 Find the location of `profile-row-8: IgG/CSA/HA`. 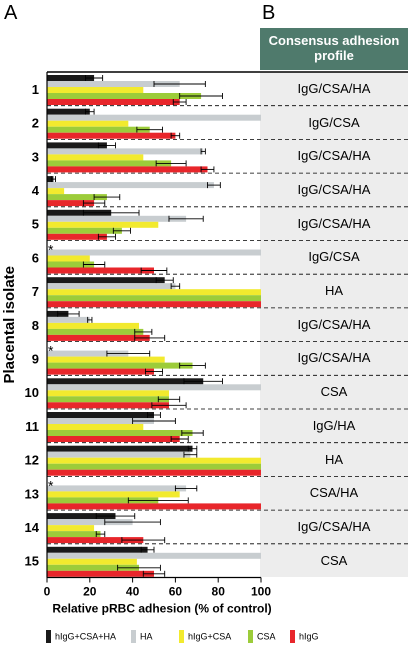

profile-row-8: IgG/CSA/HA is located at coordinates (334, 324).